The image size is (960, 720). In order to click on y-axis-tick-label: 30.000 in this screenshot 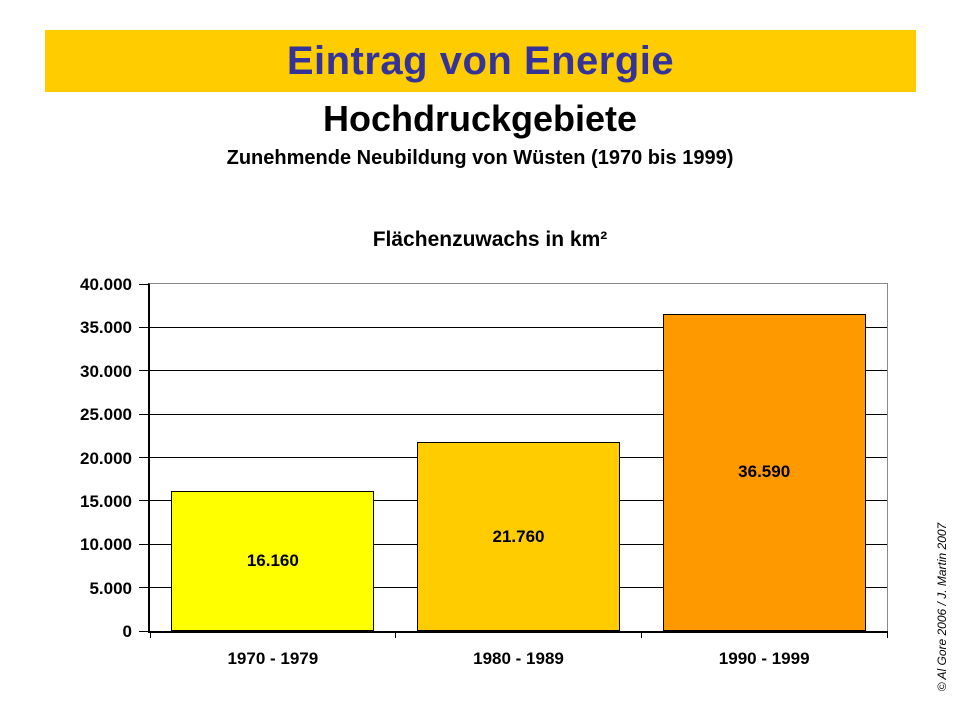, I will do `click(106, 371)`.